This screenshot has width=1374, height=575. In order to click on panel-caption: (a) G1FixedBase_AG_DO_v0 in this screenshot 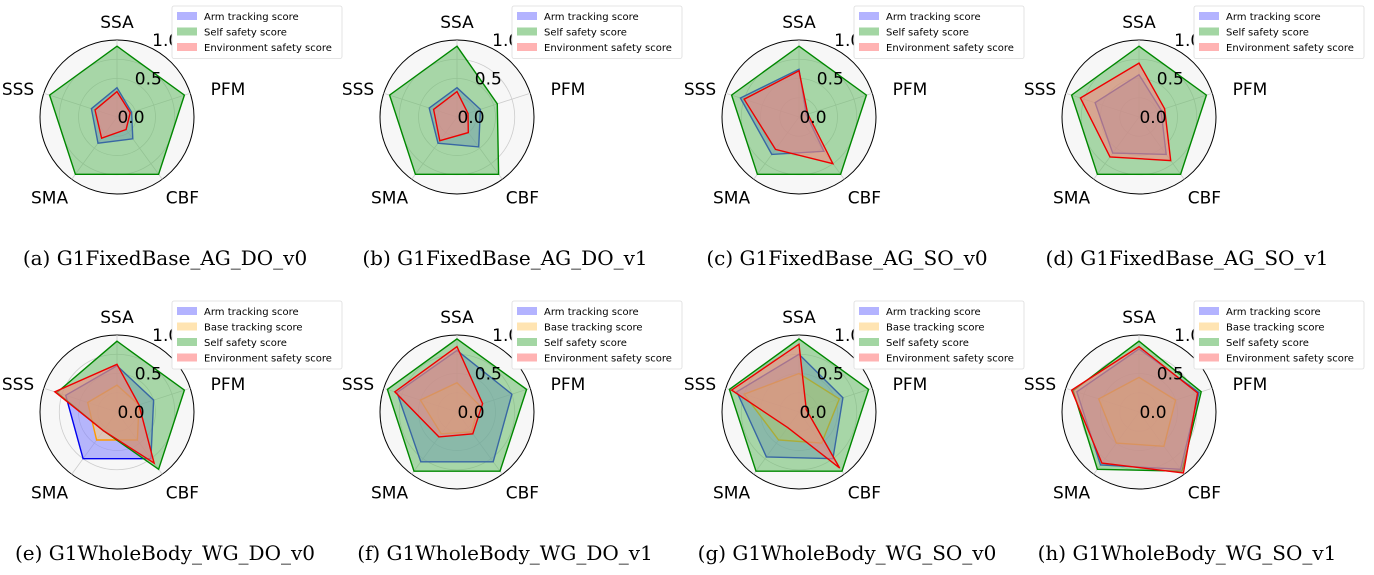, I will do `click(165, 258)`.